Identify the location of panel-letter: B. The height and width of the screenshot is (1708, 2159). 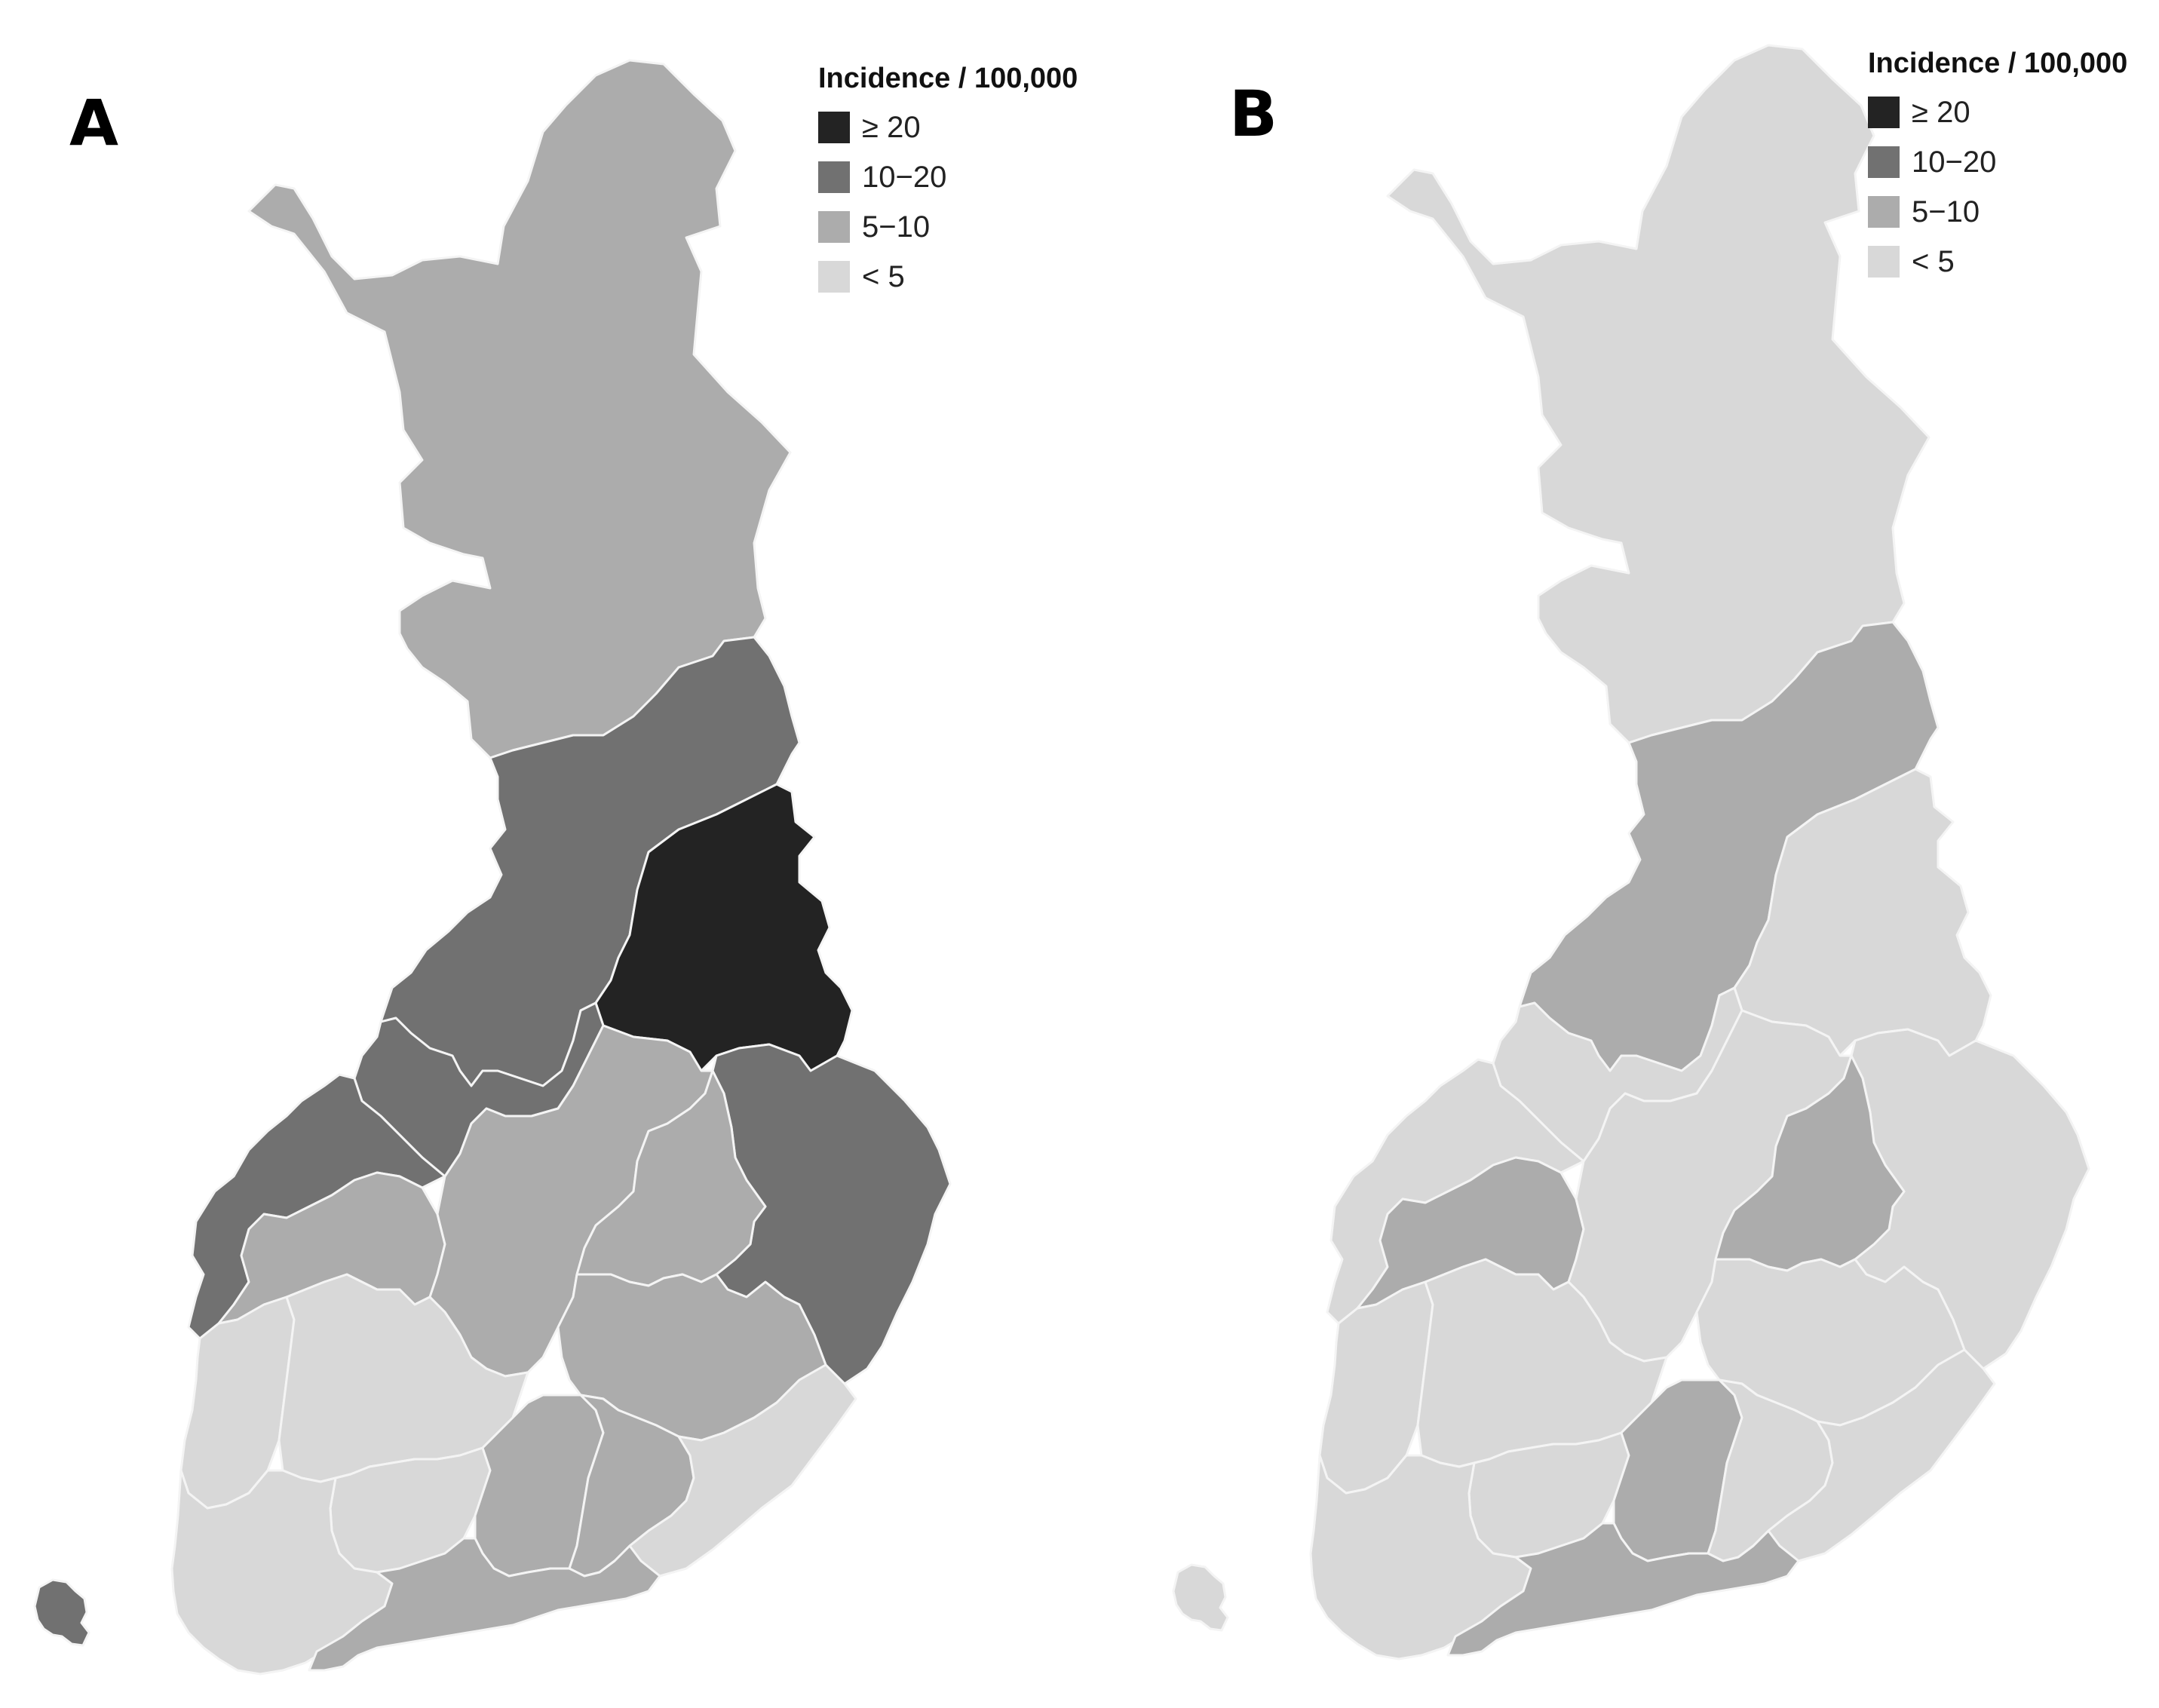
(1253, 114).